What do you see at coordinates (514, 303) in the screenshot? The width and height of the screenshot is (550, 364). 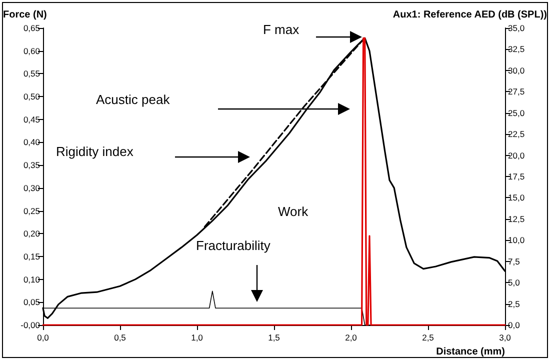 I see `y2-tick-label: 2,5` at bounding box center [514, 303].